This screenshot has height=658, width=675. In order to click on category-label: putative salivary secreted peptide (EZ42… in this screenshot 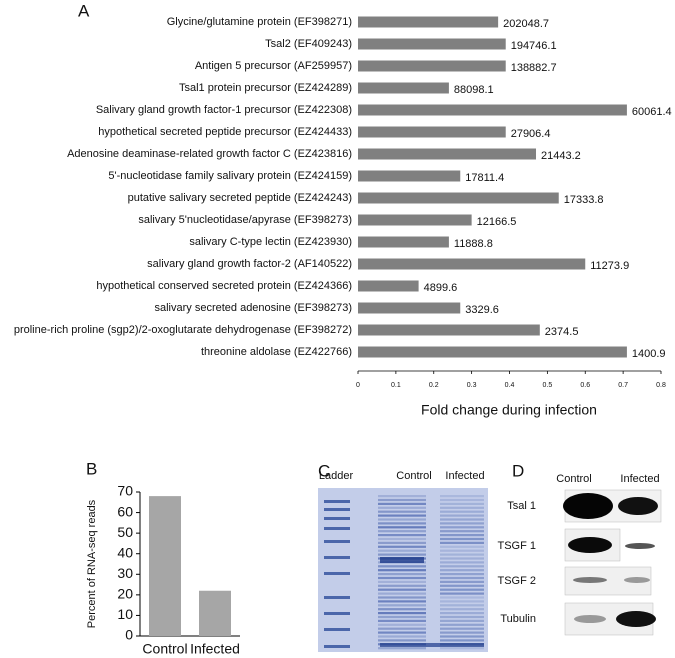, I will do `click(240, 198)`.